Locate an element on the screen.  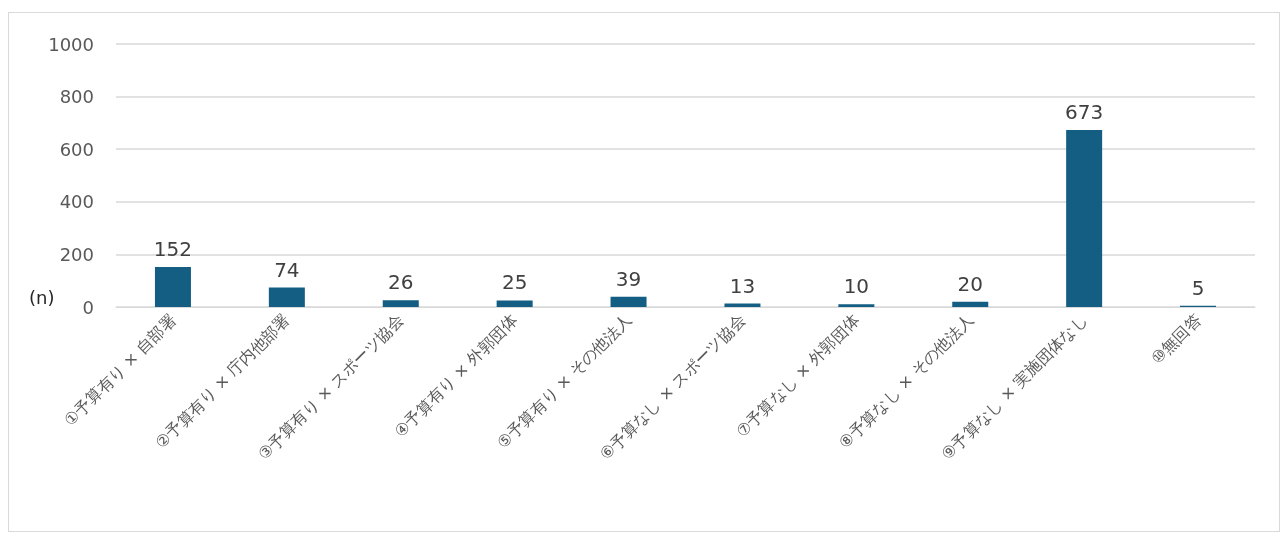
y-tick-label: 1000 is located at coordinates (71, 44).